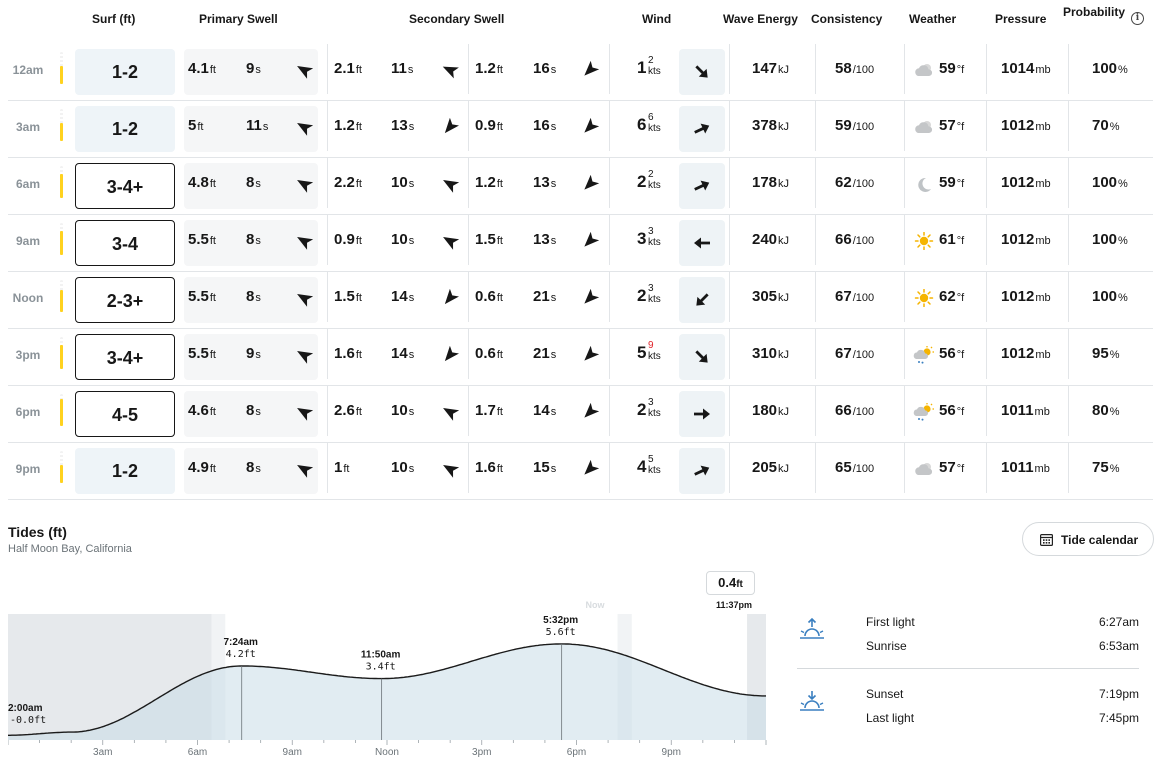  Describe the element at coordinates (576, 752) in the screenshot. I see `axis-label: 6pm` at that location.